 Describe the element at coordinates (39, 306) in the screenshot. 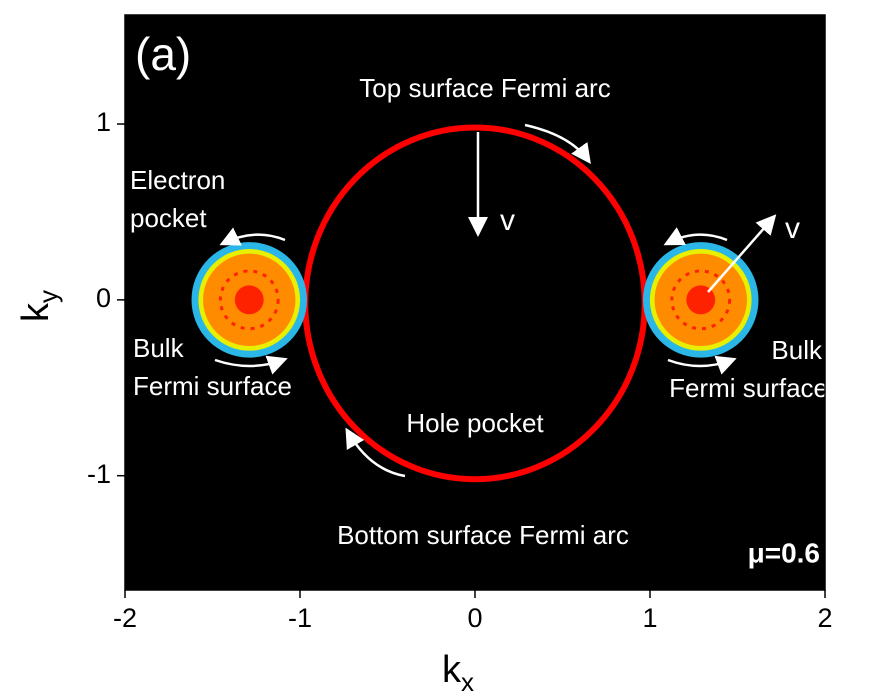

I see `y-axis-label: ky` at that location.